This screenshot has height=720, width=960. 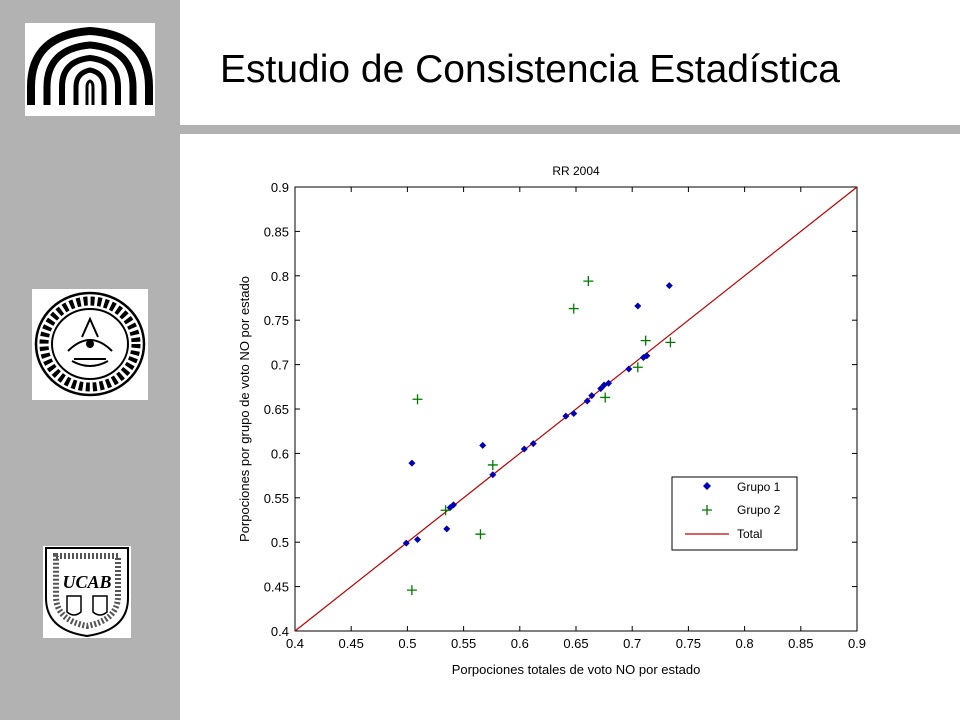 What do you see at coordinates (530, 69) in the screenshot?
I see `page-title: Estudio de Consistencia Estadística` at bounding box center [530, 69].